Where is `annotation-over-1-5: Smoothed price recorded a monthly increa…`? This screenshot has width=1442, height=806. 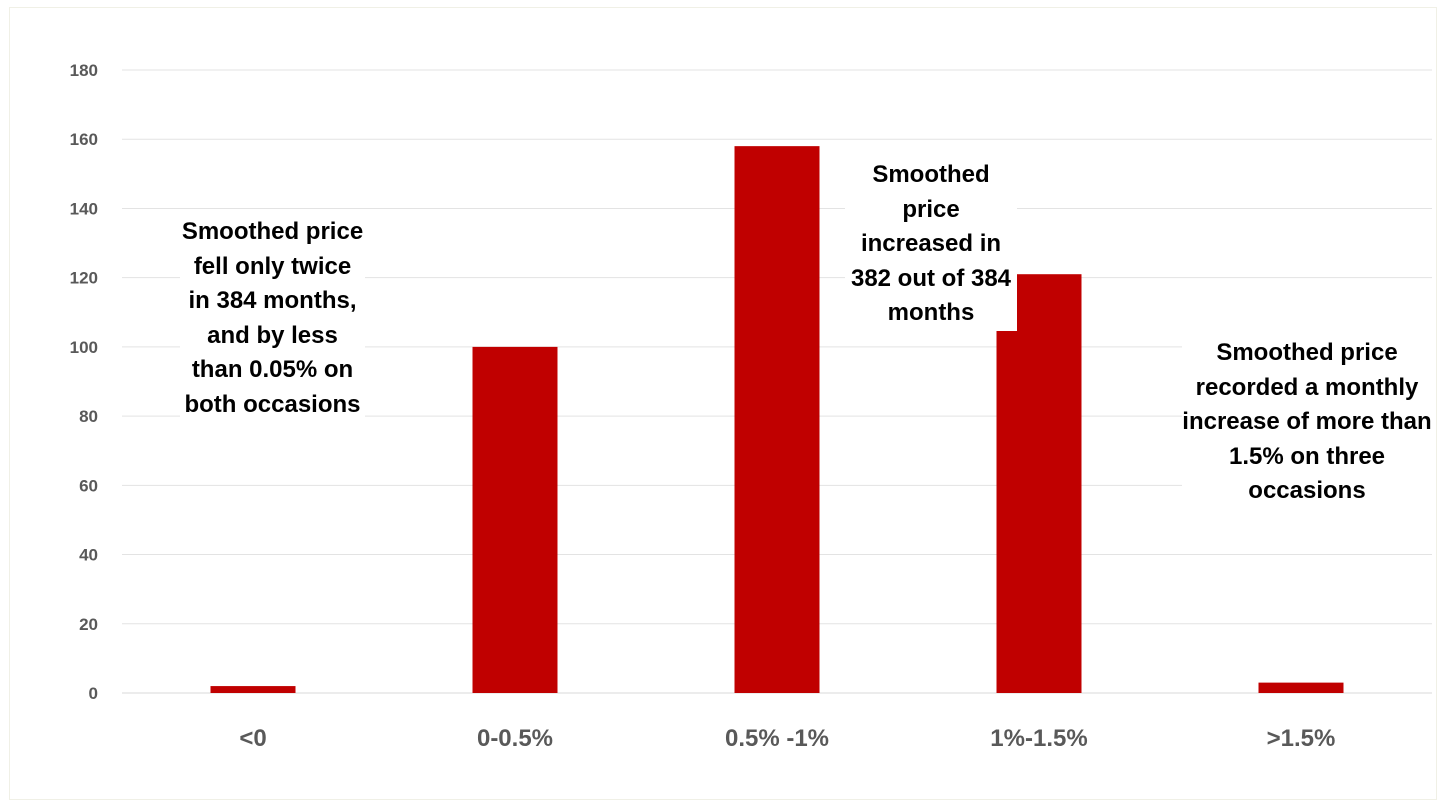 annotation-over-1-5: Smoothed price recorded a monthly increa… is located at coordinates (1307, 422).